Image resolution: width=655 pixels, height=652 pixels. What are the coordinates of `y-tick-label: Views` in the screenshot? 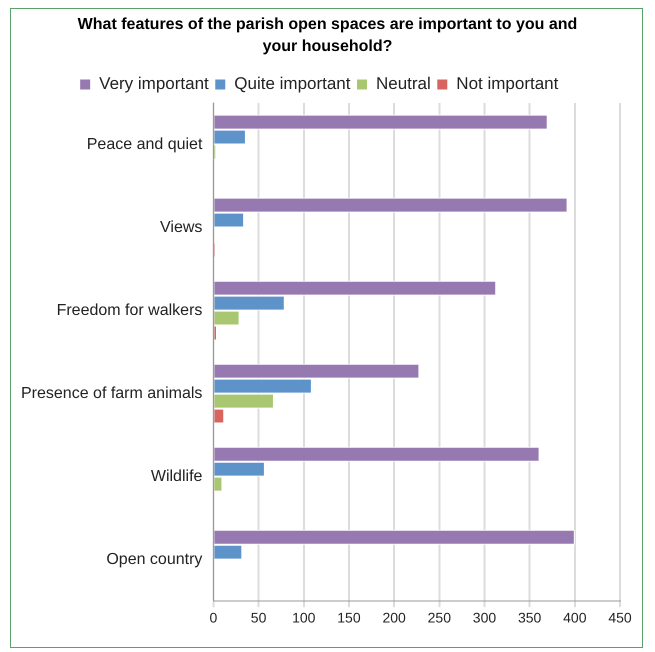 It's located at (181, 227).